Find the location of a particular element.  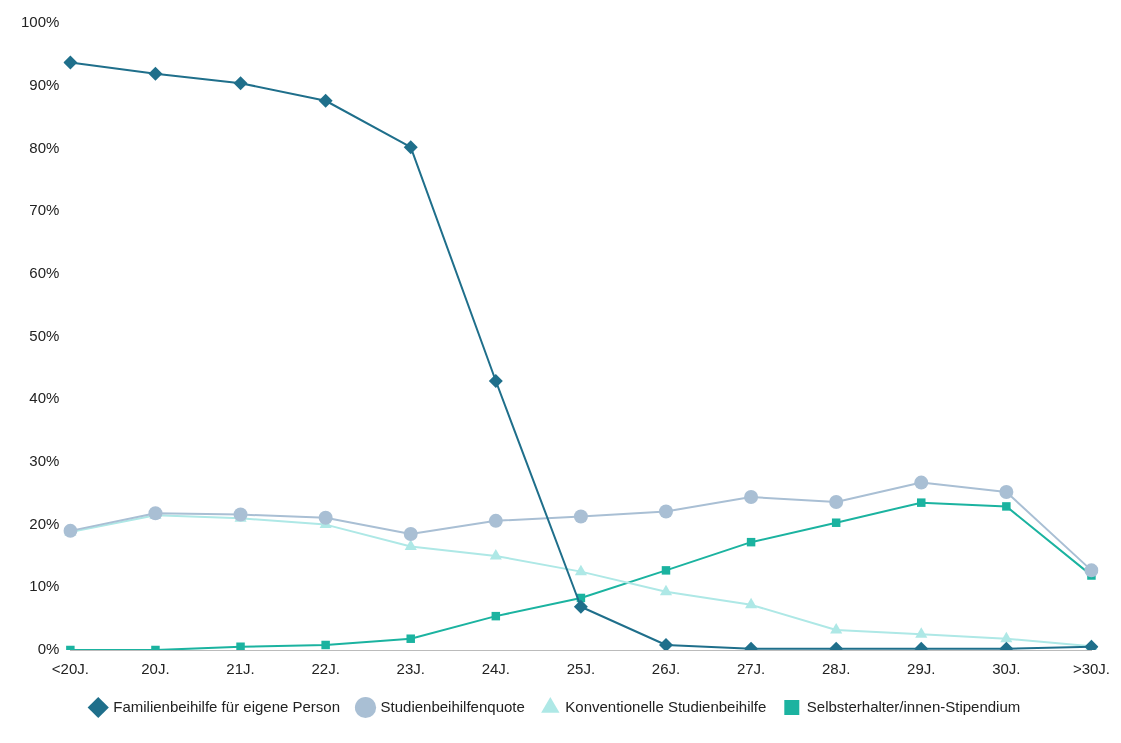

x-tick-label: 24J. is located at coordinates (495, 669).